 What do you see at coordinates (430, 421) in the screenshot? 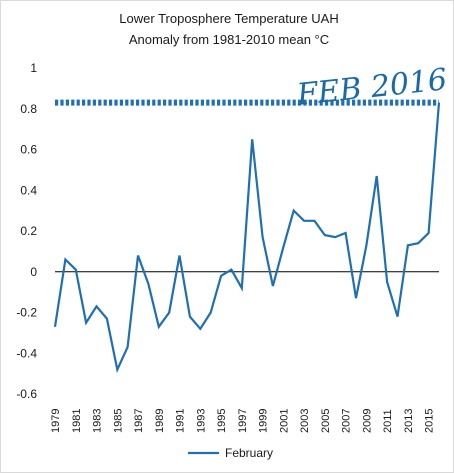
I see `x-tick-label: 2015` at bounding box center [430, 421].